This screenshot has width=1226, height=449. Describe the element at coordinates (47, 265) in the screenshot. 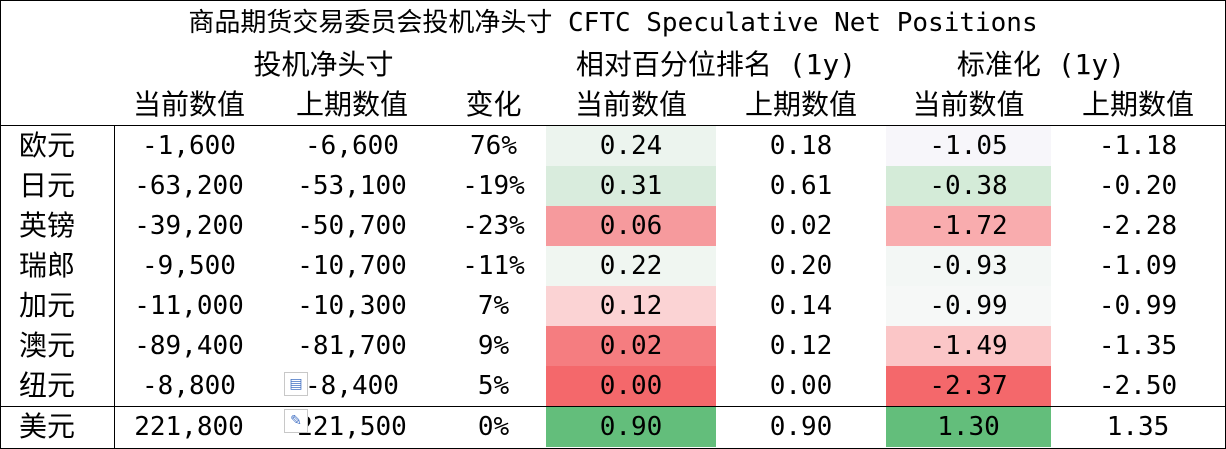

I see `row-label: 瑞郎` at that location.